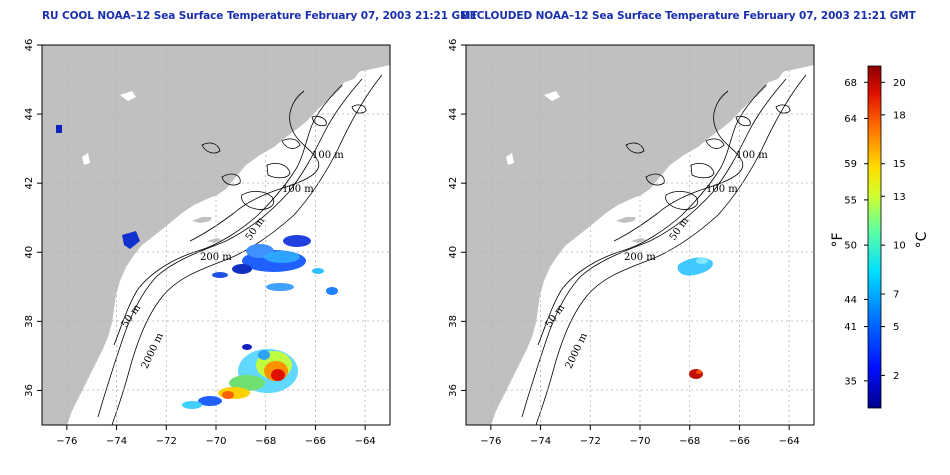  Describe the element at coordinates (850, 300) in the screenshot. I see `colorbar-fahrenheit-label: 44` at that location.